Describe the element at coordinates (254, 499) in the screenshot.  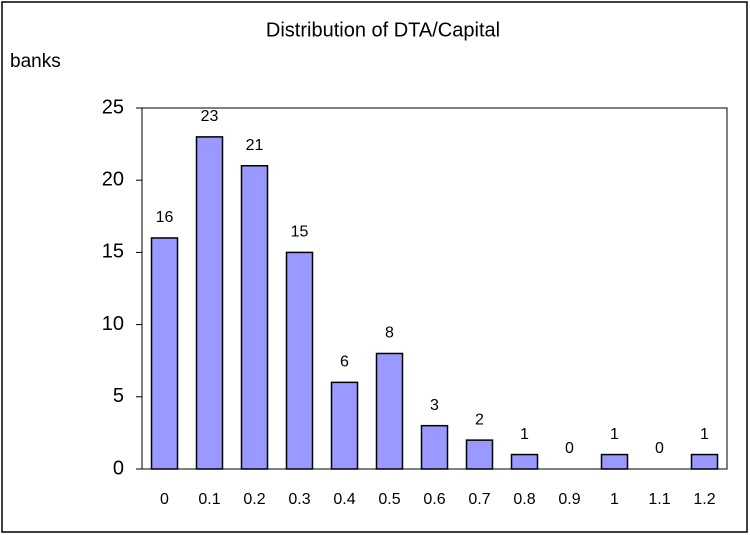
I see `x-tick-label: 0.2` at that location.